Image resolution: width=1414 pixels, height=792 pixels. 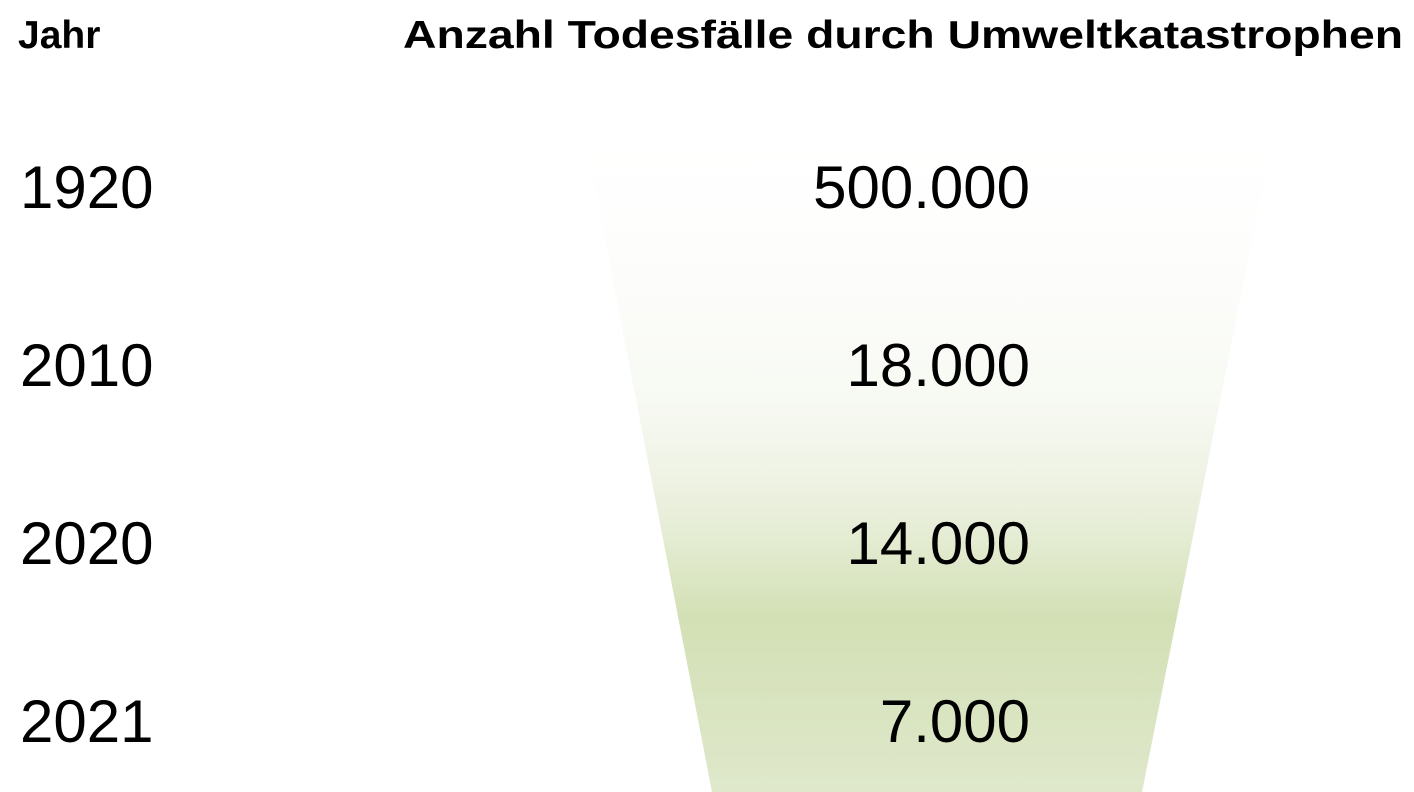 What do you see at coordinates (86, 543) in the screenshot?
I see `year-cell: 2020` at bounding box center [86, 543].